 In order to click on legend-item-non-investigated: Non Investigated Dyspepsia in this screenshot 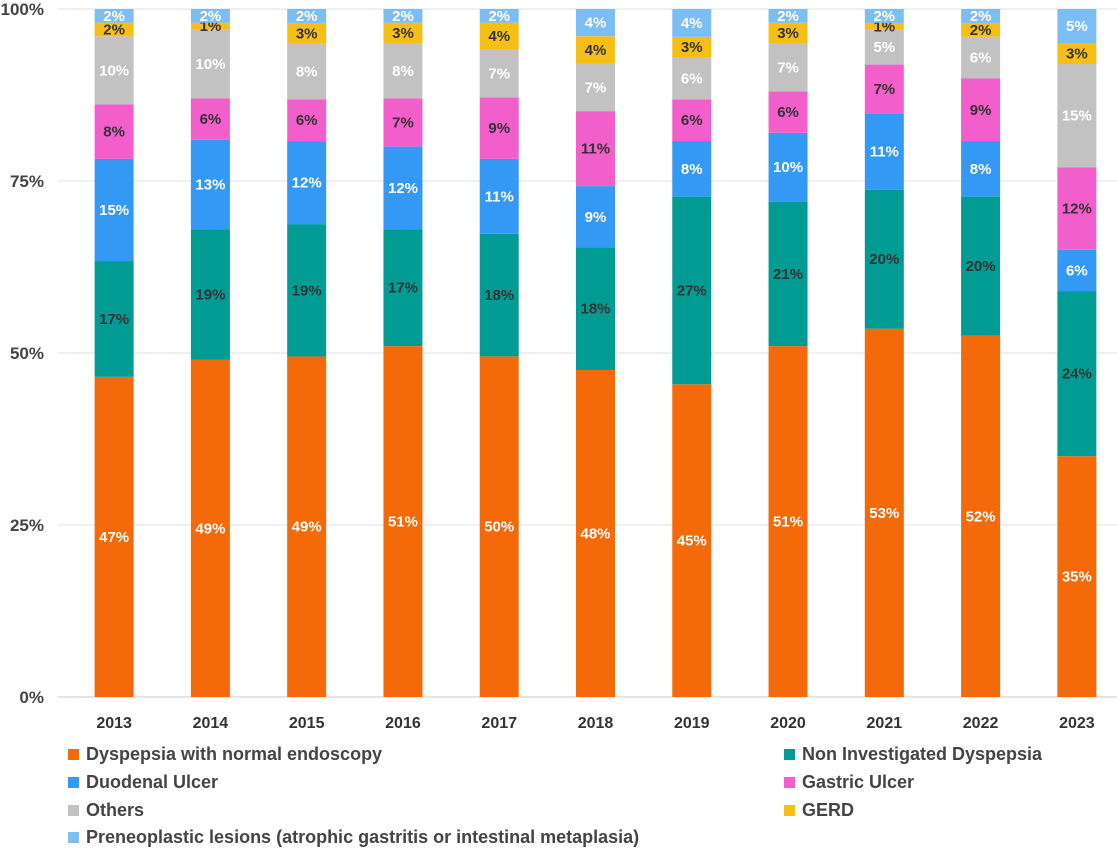, I will do `click(913, 754)`.